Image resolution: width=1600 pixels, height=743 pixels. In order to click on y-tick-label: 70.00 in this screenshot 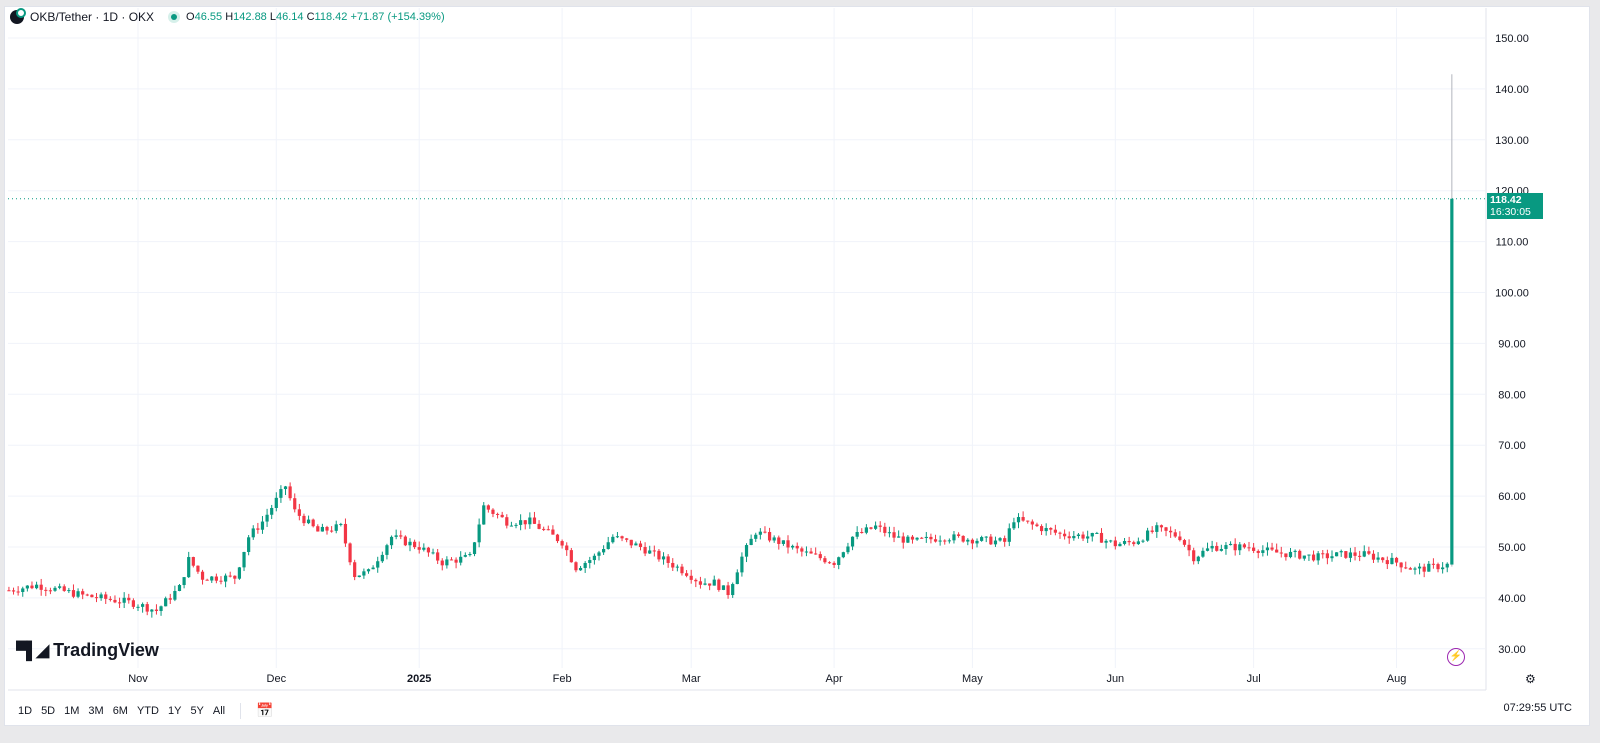, I will do `click(1512, 446)`.